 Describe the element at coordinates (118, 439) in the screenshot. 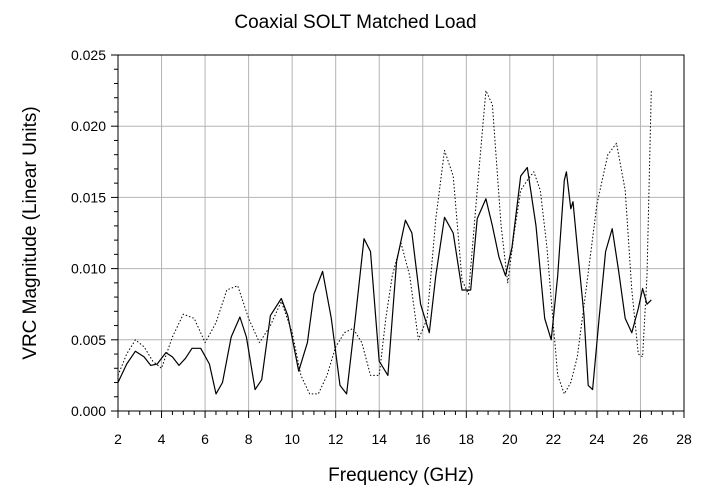

I see `x-tick-label: 2` at that location.